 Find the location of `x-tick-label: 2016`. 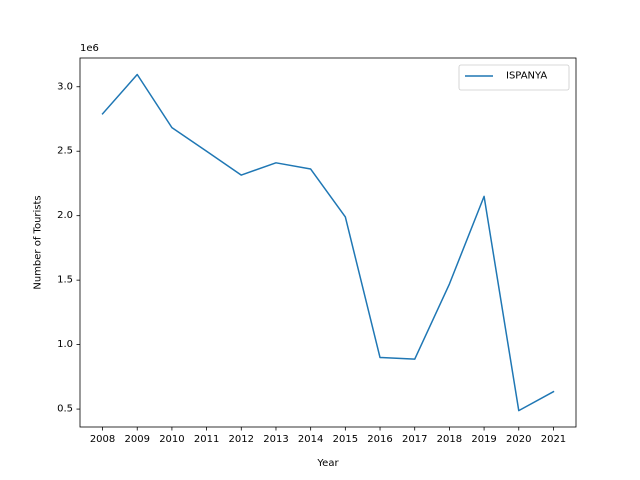

x-tick-label: 2016 is located at coordinates (379, 439).